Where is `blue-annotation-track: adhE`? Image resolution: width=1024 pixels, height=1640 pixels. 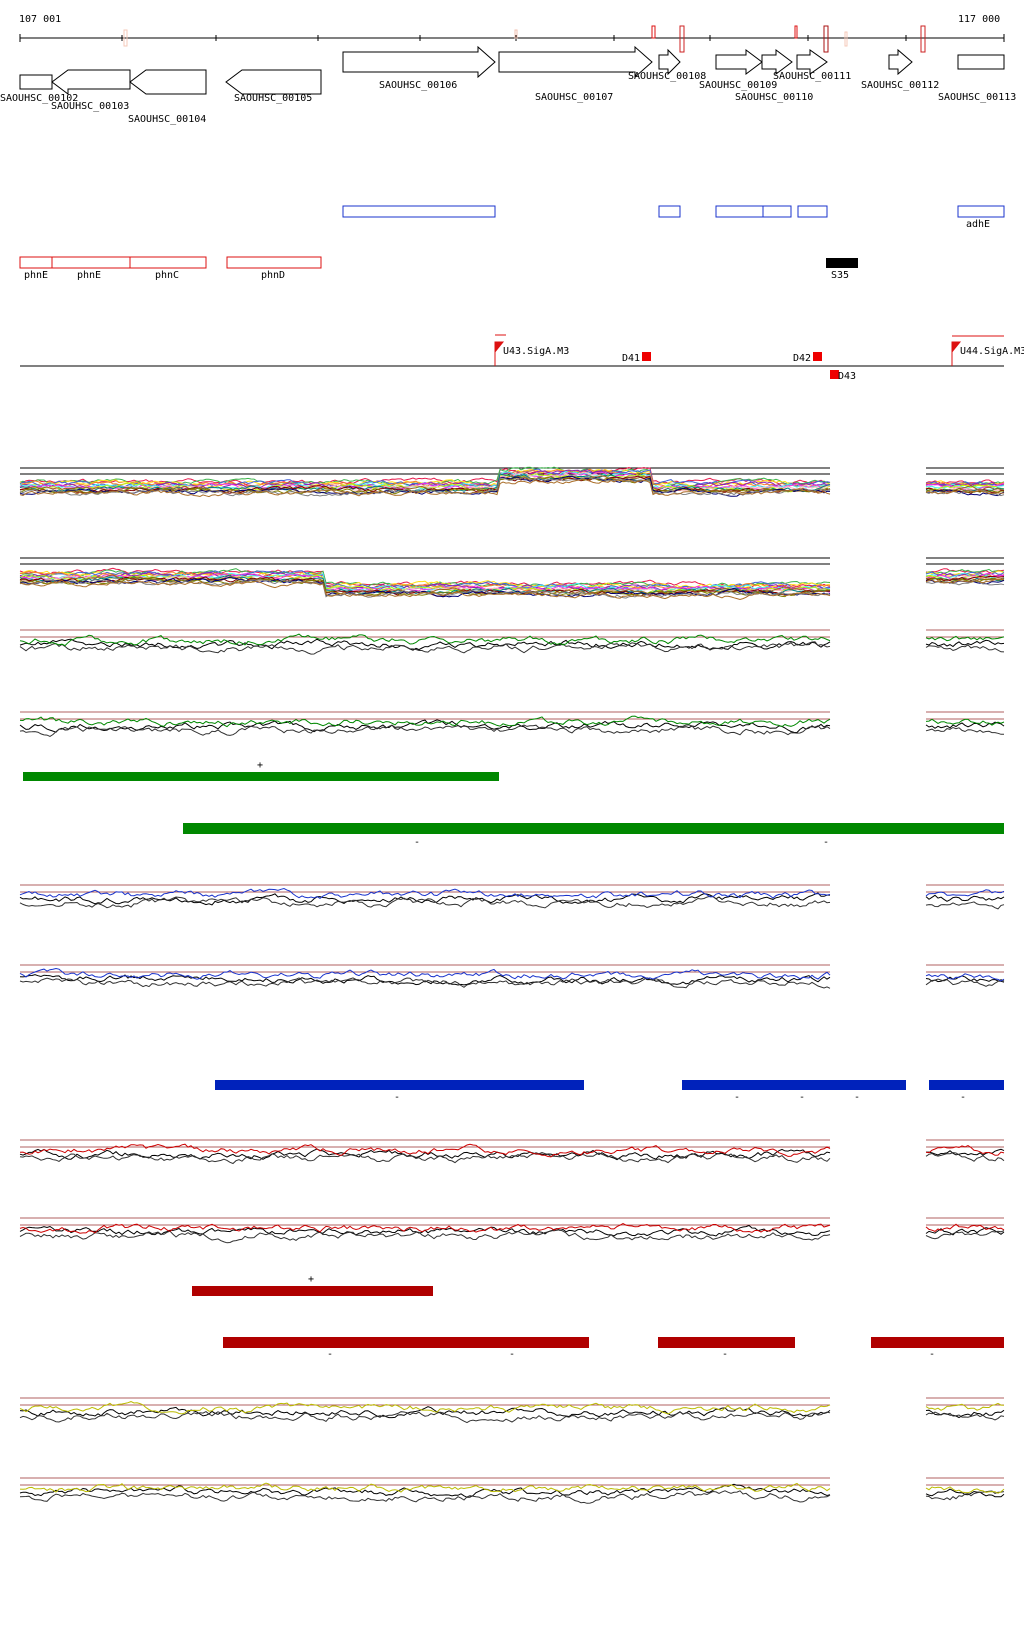
blue-annotation-track: adhE is located at coordinates (673, 217).